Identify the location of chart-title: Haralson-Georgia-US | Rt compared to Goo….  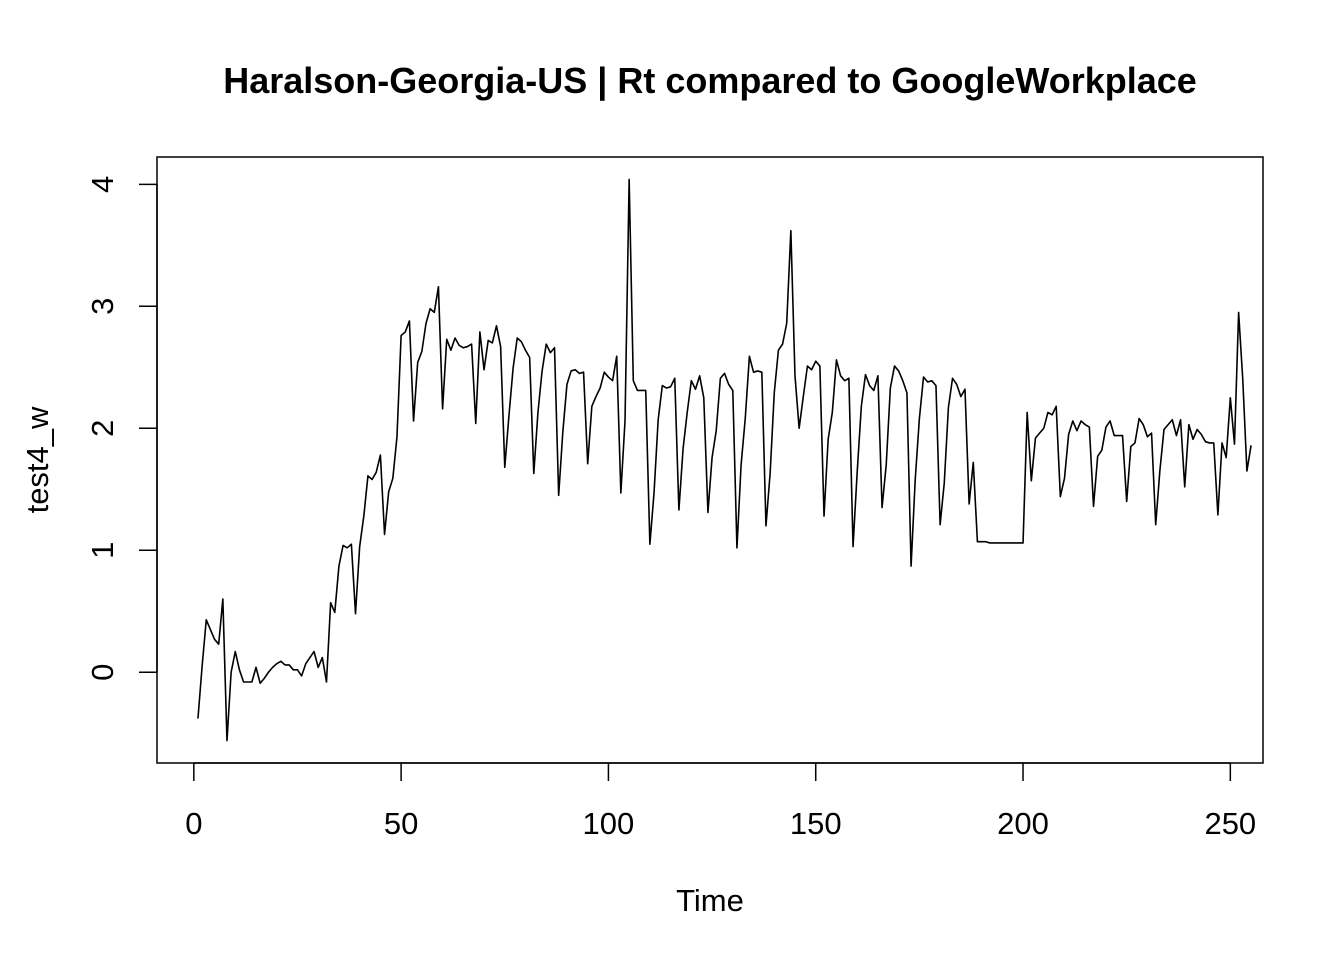
(710, 81).